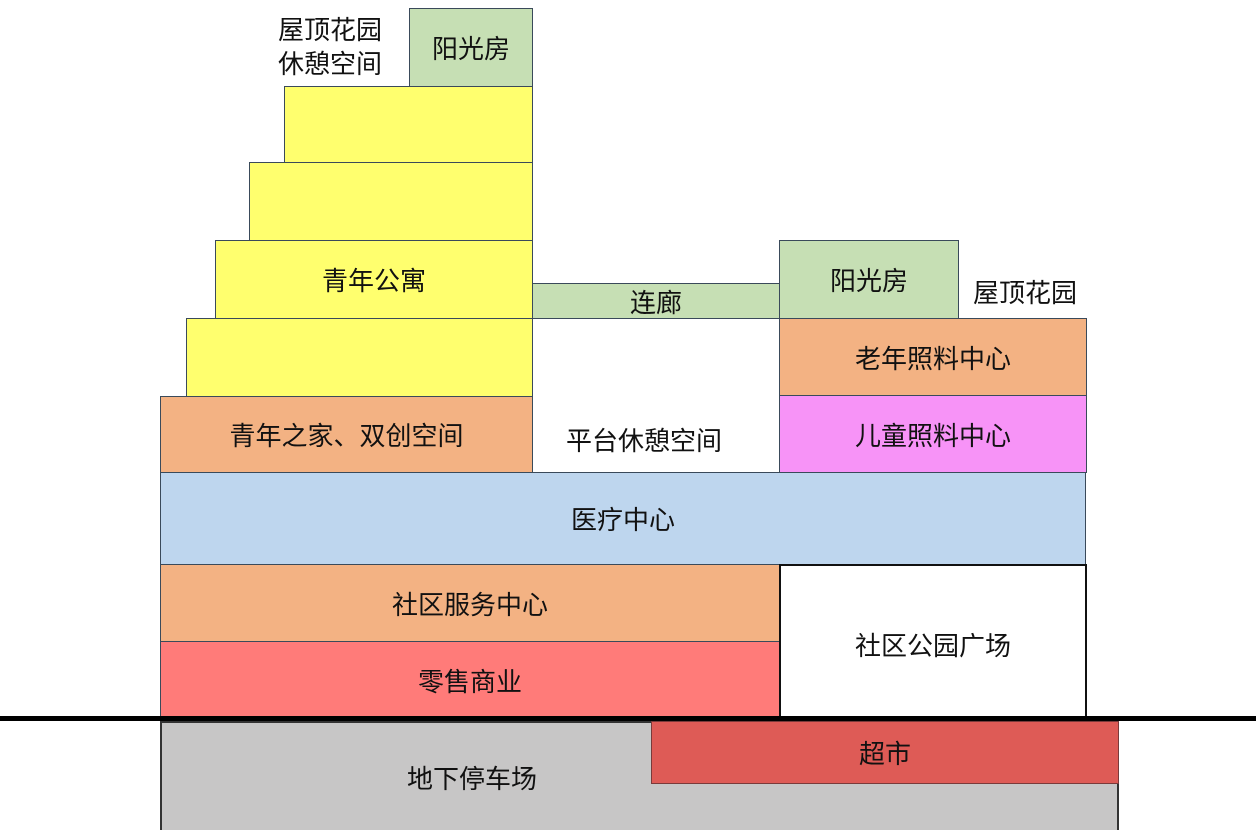  What do you see at coordinates (330, 48) in the screenshot?
I see `roof-garden-rest-label: 屋顶花园 休憩空间` at bounding box center [330, 48].